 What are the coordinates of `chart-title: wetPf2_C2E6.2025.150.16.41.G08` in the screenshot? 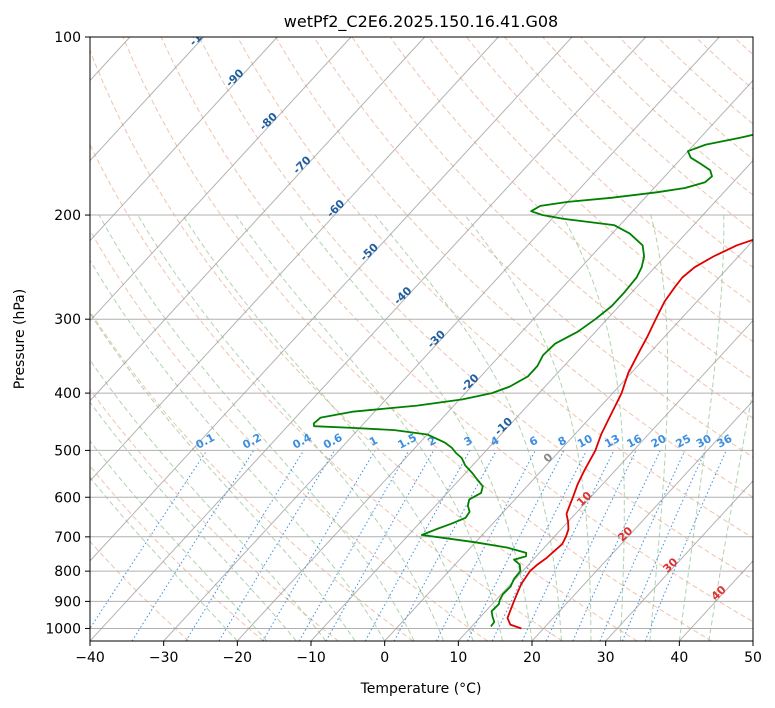 It's located at (421, 22).